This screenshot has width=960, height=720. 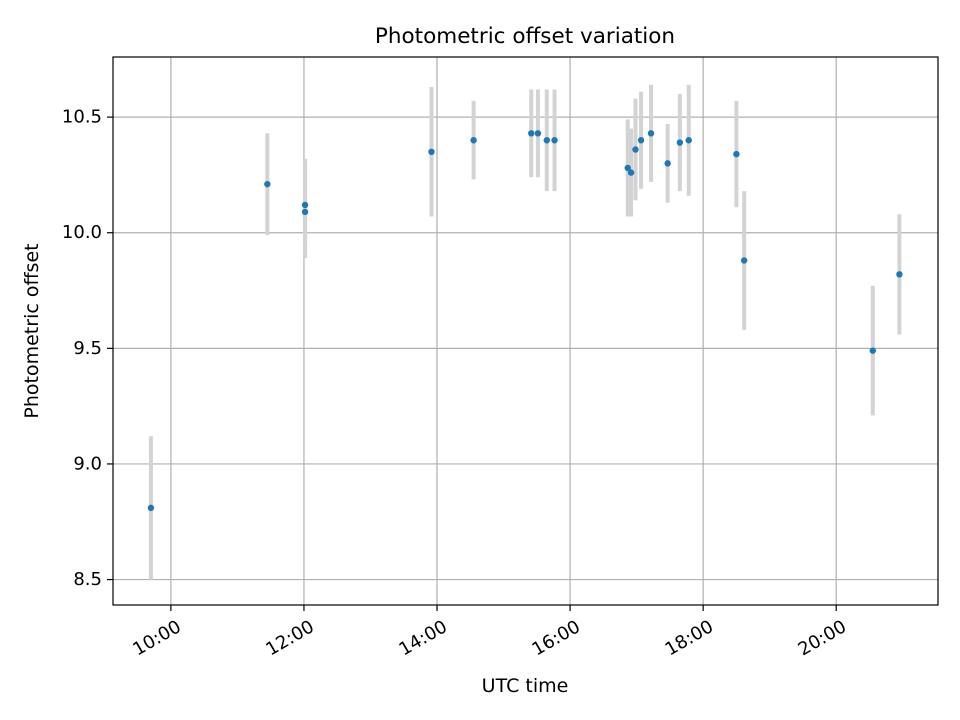 I want to click on y-axis-label: Photometric offset, so click(x=32, y=330).